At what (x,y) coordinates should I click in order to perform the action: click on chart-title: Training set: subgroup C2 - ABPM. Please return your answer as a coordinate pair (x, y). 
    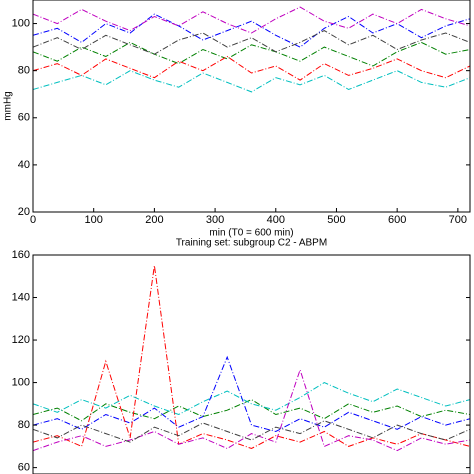
    Looking at the image, I should click on (251, 243).